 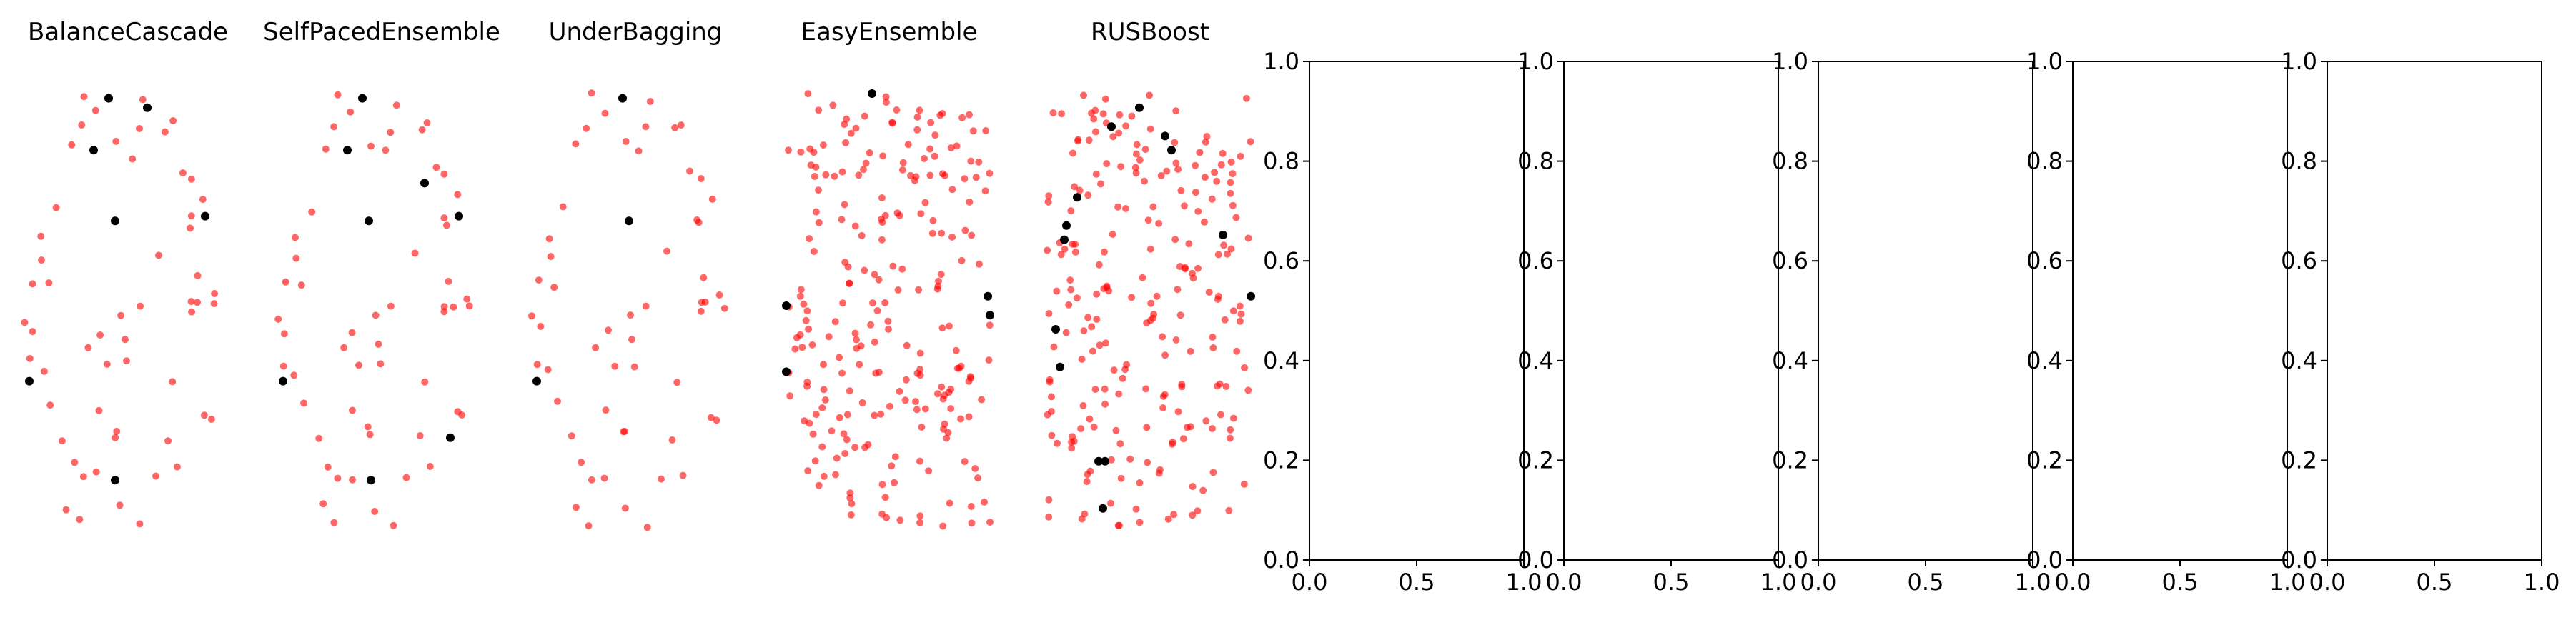 What do you see at coordinates (125, 273) in the screenshot?
I see `subplot-1: BalanceCascade` at bounding box center [125, 273].